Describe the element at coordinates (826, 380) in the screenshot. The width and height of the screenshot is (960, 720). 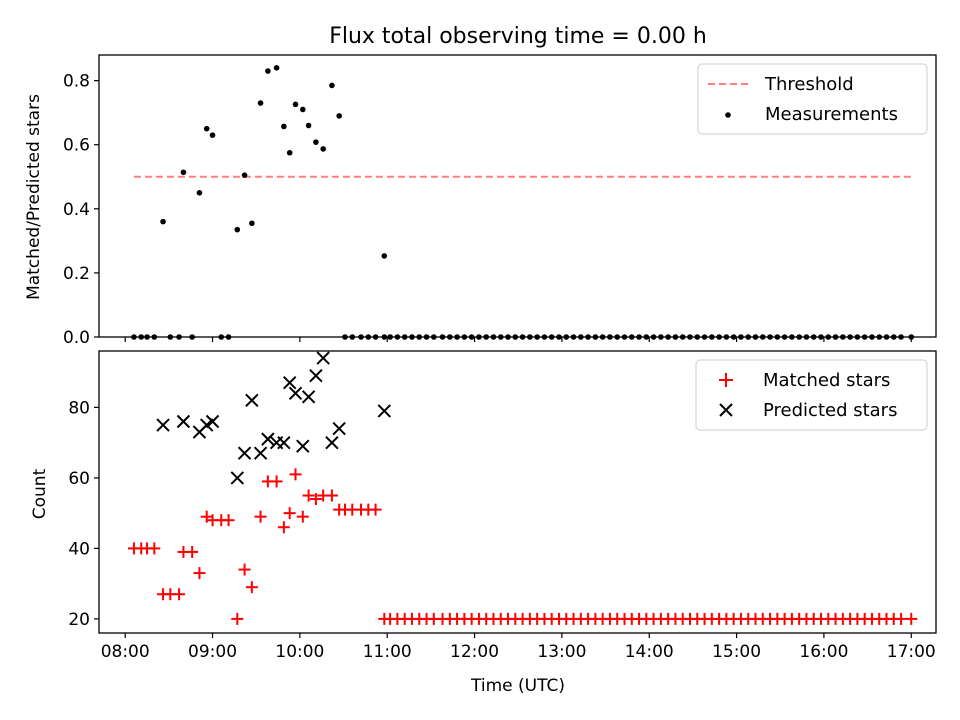
I see `legend-matched-label: Matched stars` at that location.